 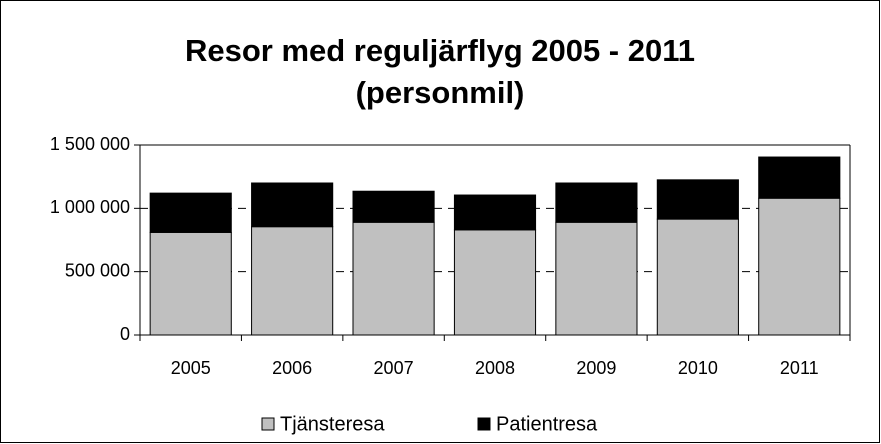 I want to click on y-tick-label: 500 000, so click(x=97, y=270).